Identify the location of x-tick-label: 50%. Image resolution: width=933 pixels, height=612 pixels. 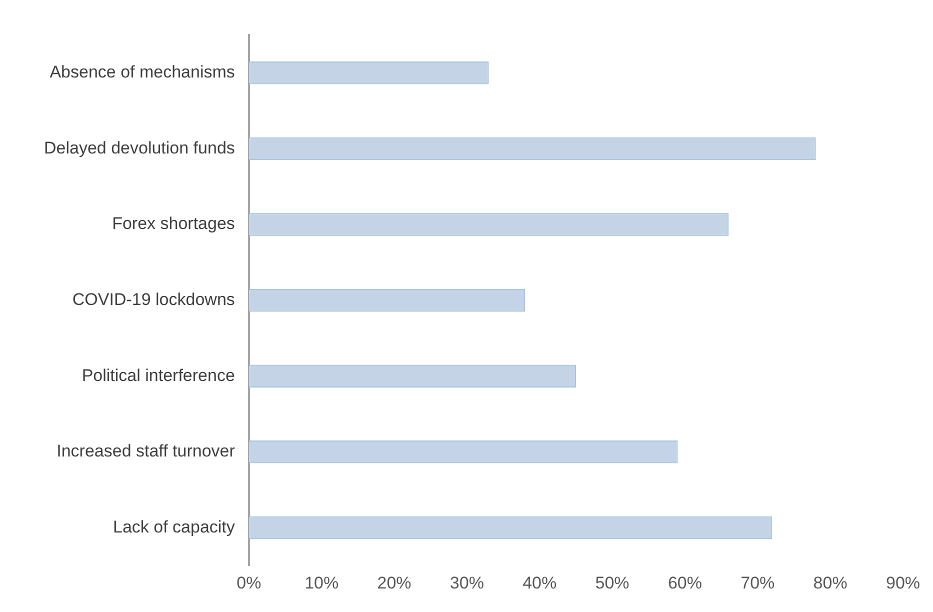
(612, 582).